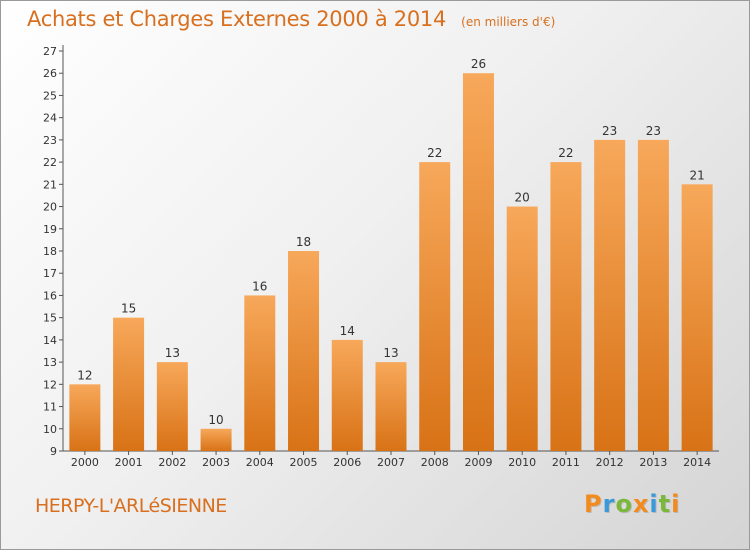 This screenshot has width=750, height=550. I want to click on x-tick-label: 2005, so click(304, 462).